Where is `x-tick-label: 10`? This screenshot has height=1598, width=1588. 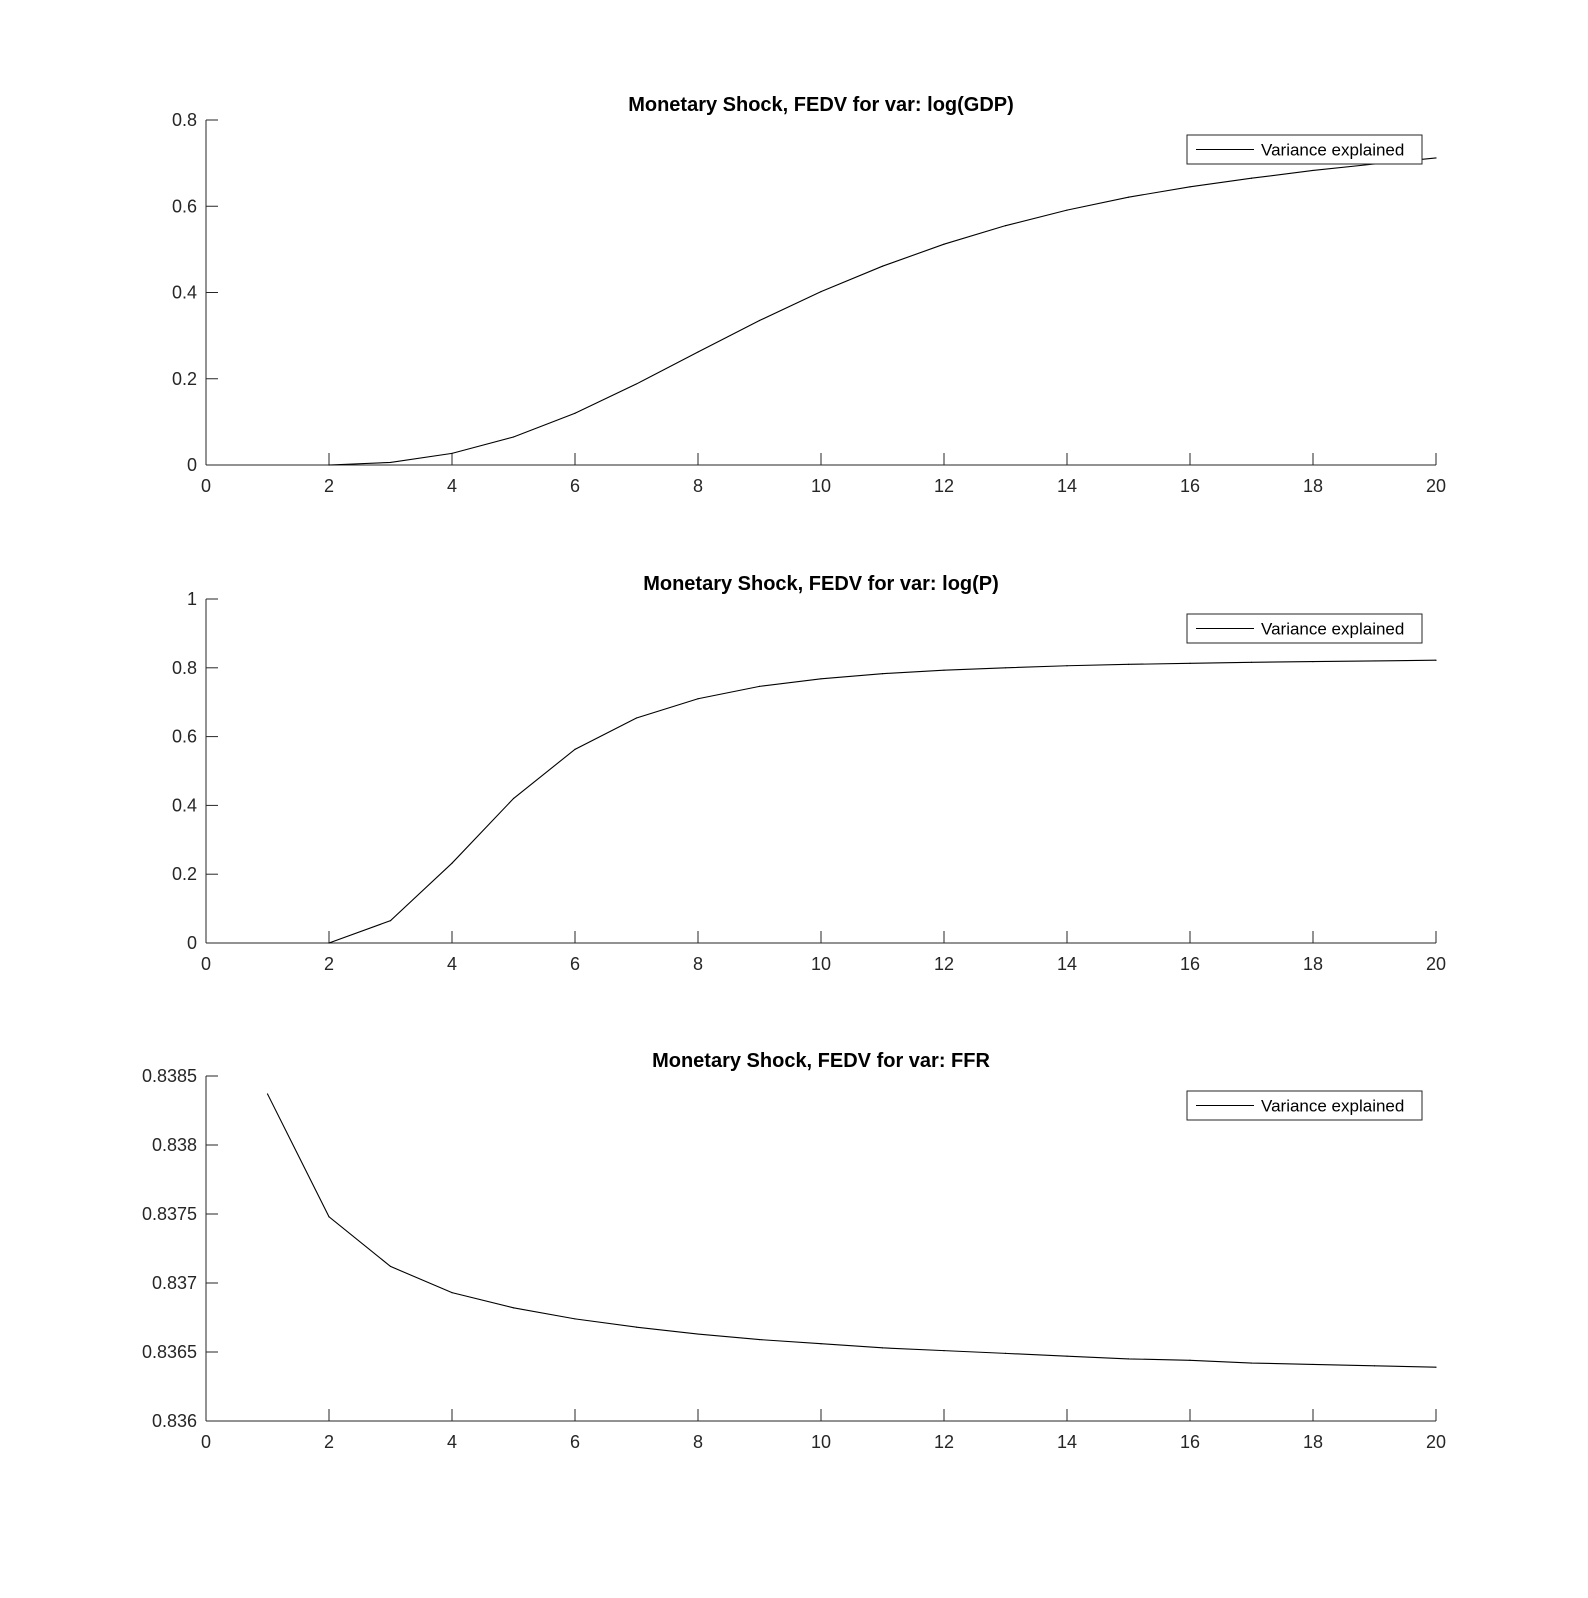 x-tick-label: 10 is located at coordinates (821, 964).